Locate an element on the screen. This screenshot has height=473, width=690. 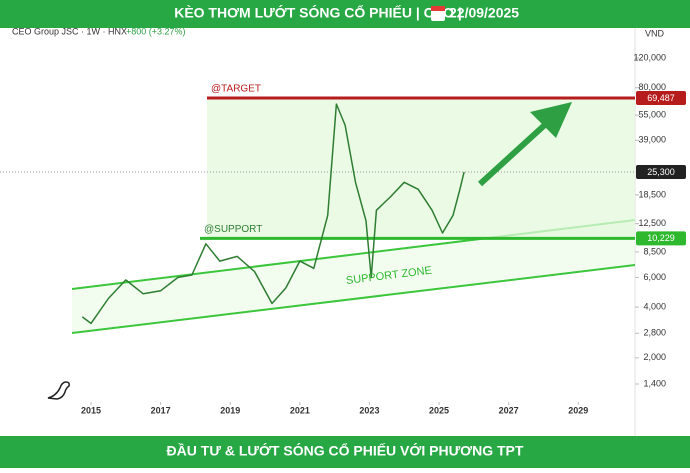
y-tick-label: 39,000 is located at coordinates (652, 140).